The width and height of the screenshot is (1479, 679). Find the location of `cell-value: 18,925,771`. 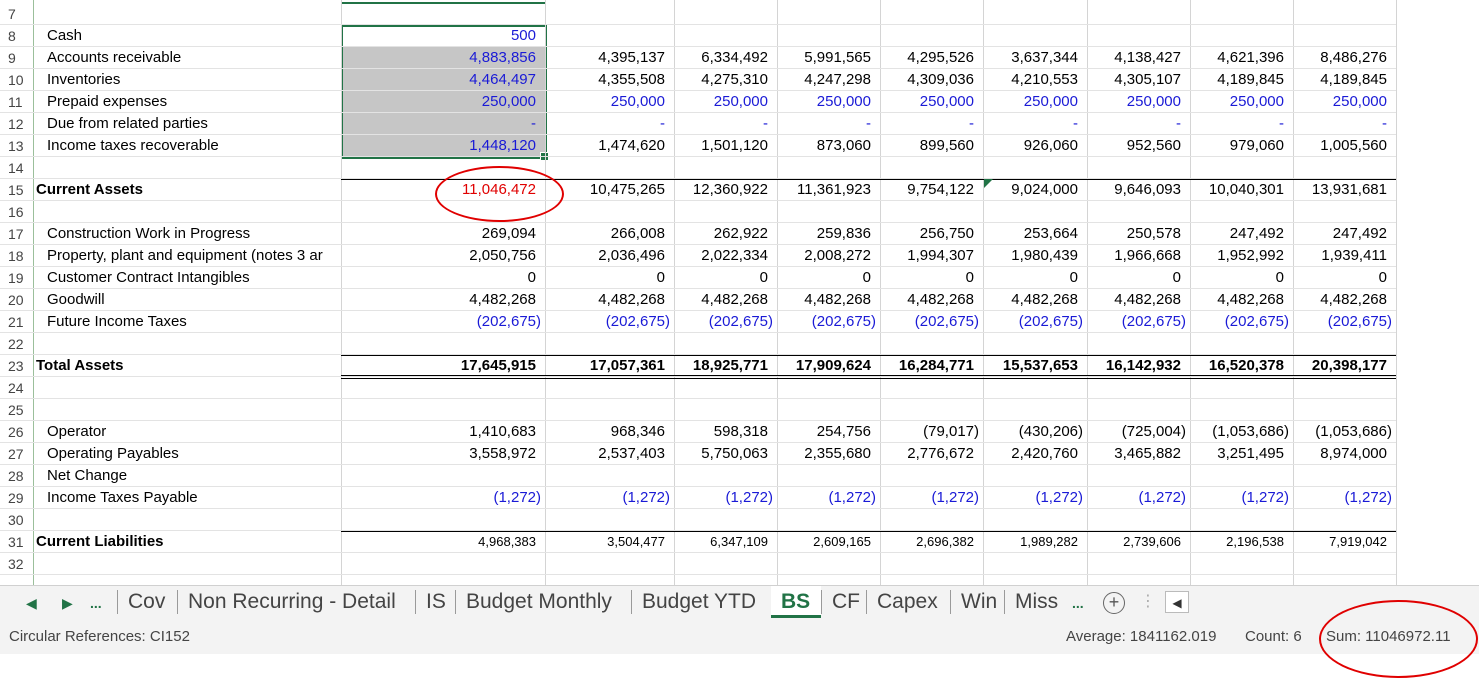

cell-value: 18,925,771 is located at coordinates (730, 365).